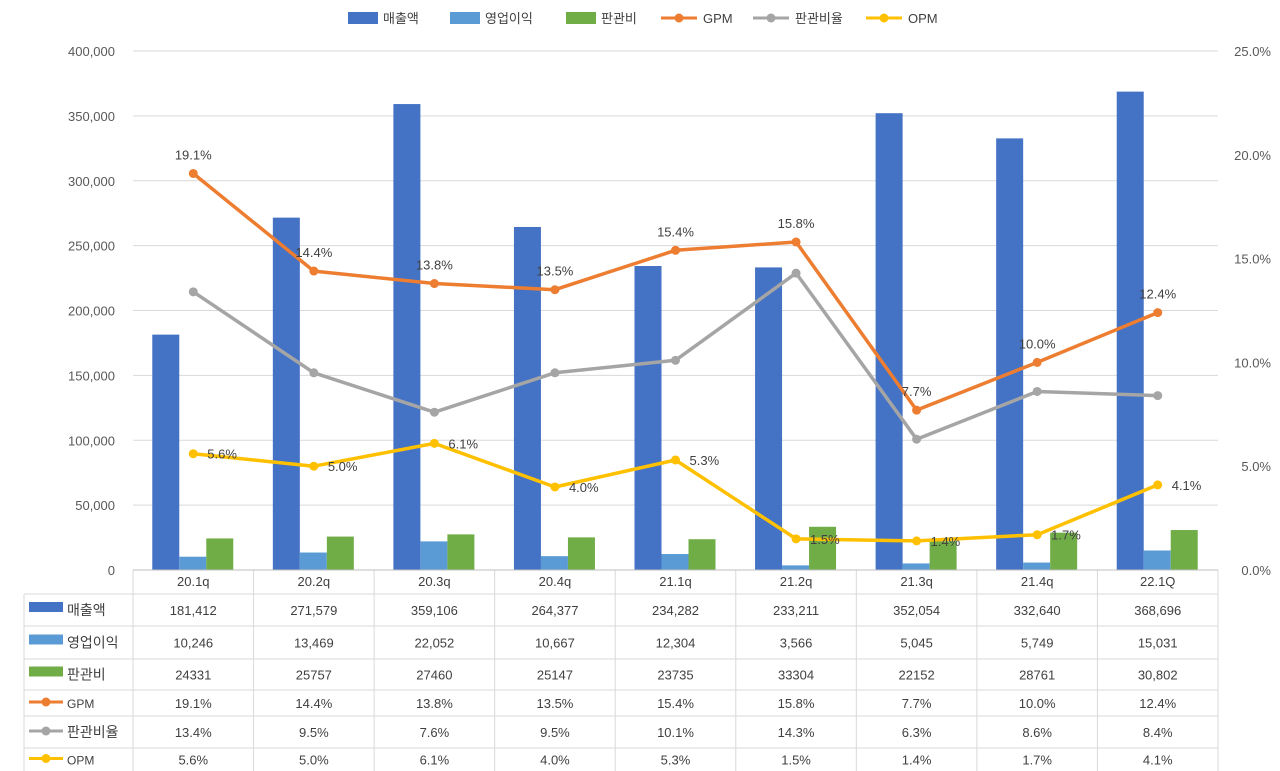 The image size is (1280, 771). Describe the element at coordinates (917, 732) in the screenshot. I see `table-cell: 6.3%` at that location.